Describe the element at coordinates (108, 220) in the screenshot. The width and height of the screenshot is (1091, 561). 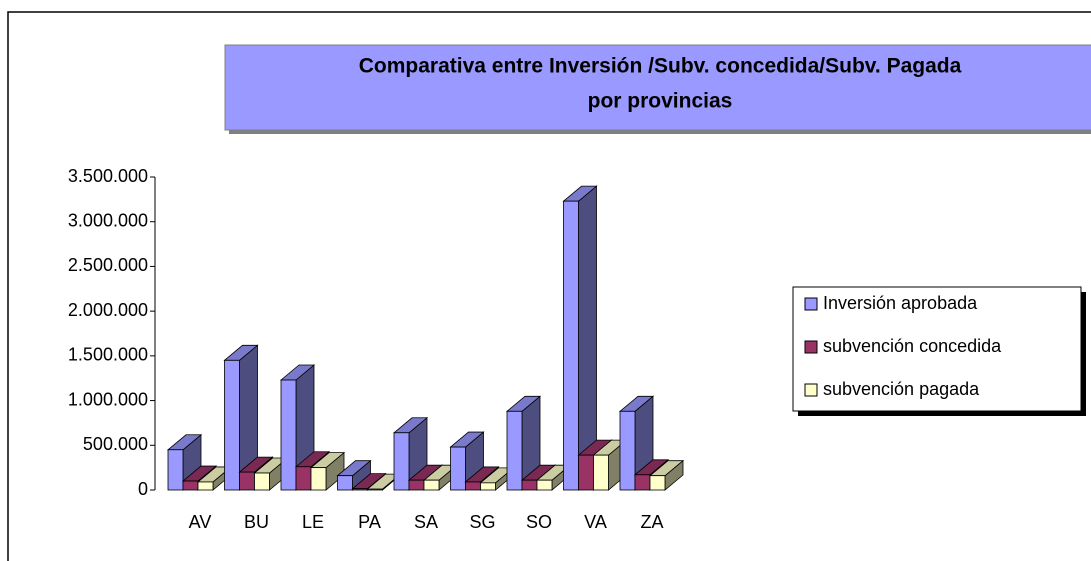
I see `y-tick-label: 3.000.000` at that location.